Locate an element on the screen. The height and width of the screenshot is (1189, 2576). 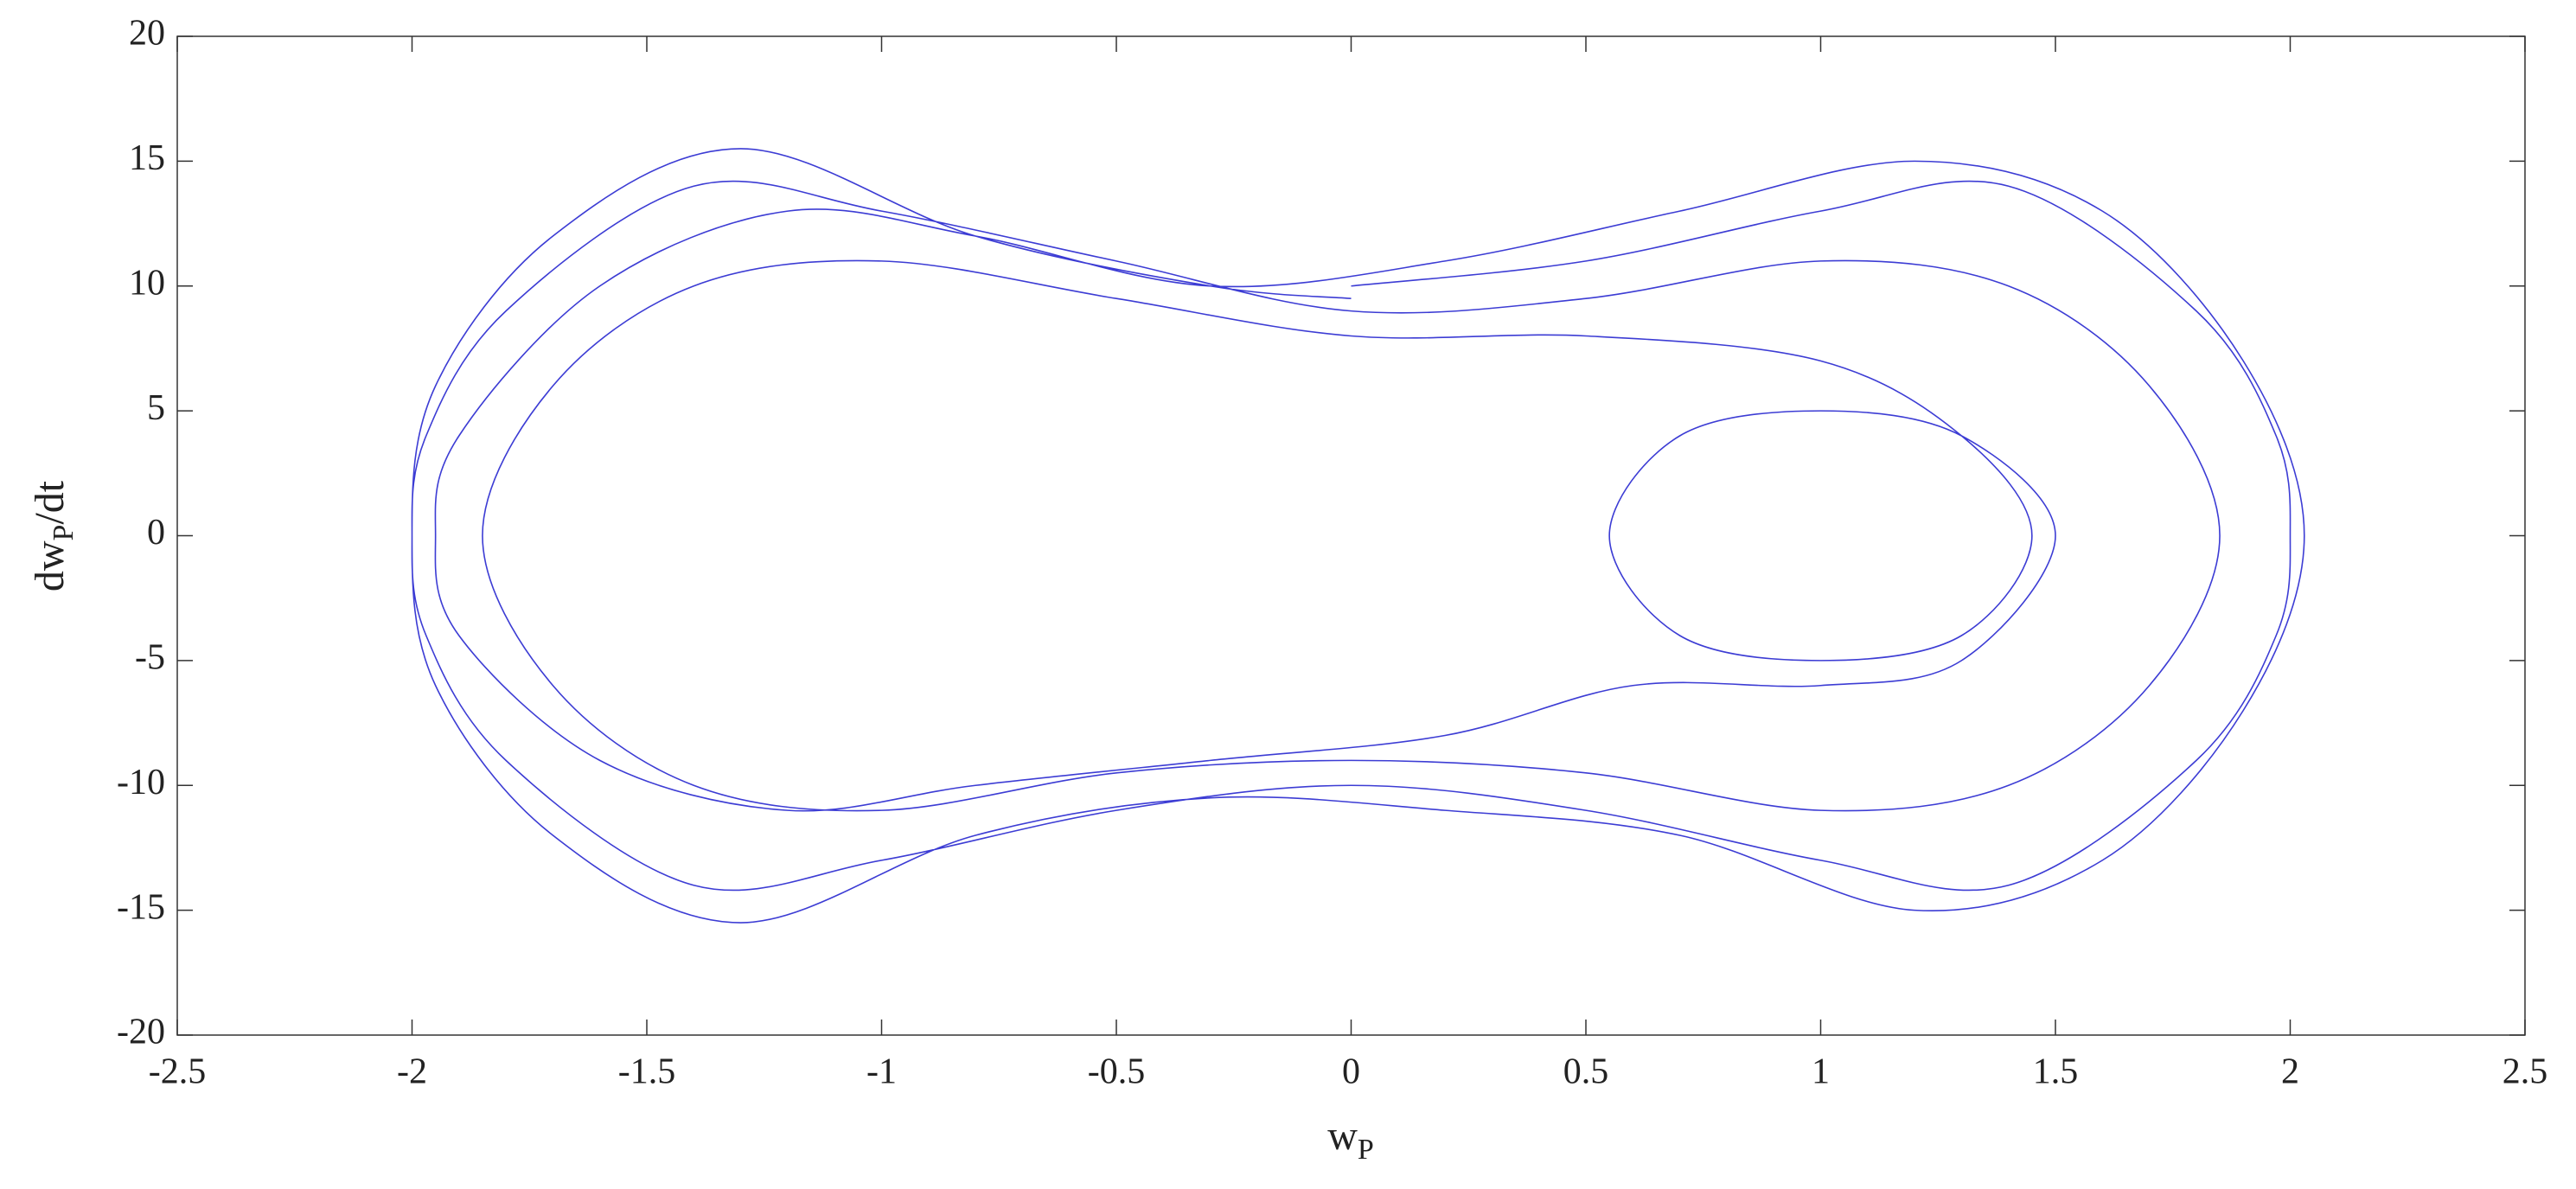
y-label-subscript: P is located at coordinates (64, 533).